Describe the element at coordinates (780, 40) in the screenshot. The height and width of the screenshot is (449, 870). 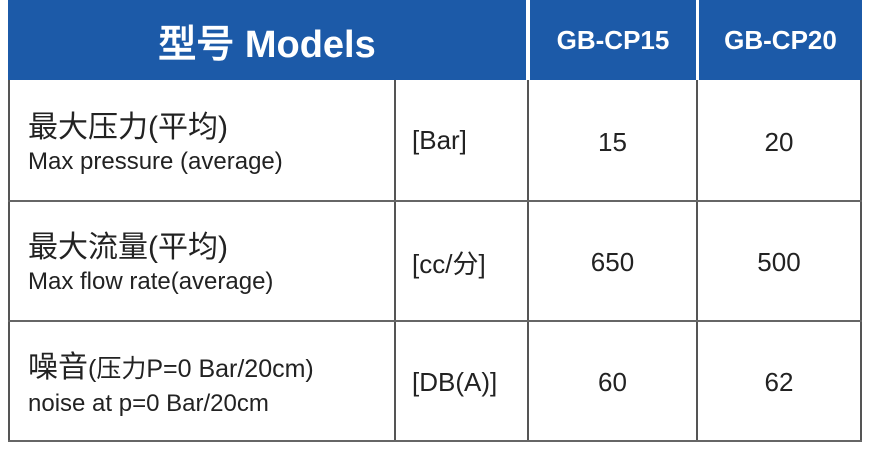
I see `model-header: GB-CP20` at that location.